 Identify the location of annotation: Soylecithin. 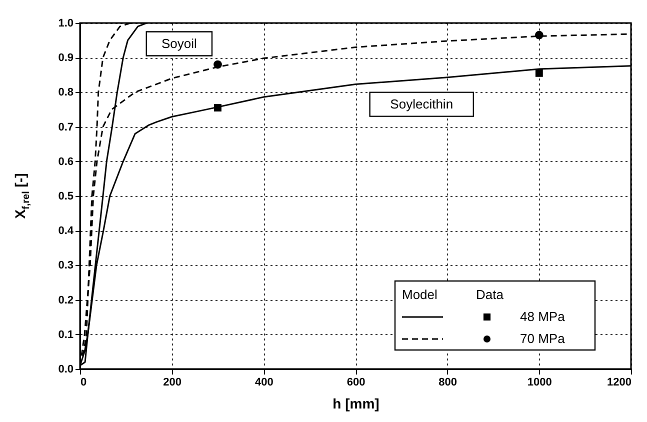
(422, 104).